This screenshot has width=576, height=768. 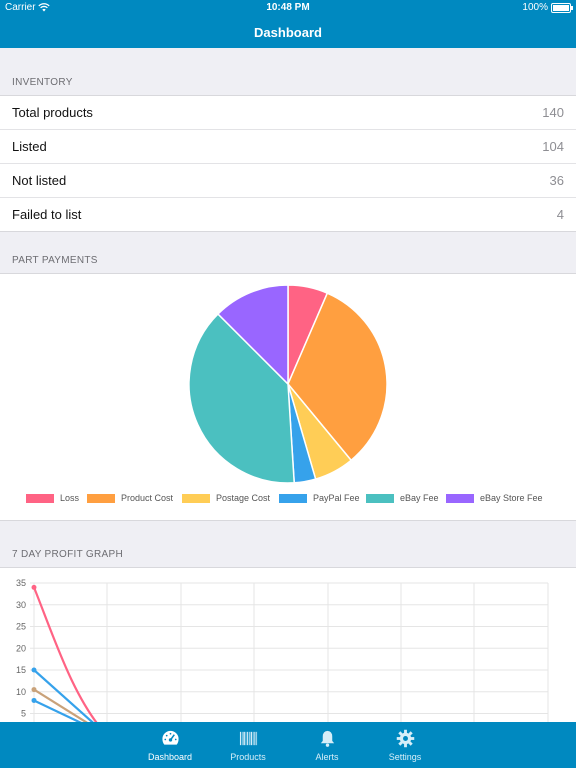 I want to click on status-bar: Carrier 10:48 PM 100%, so click(x=288, y=8).